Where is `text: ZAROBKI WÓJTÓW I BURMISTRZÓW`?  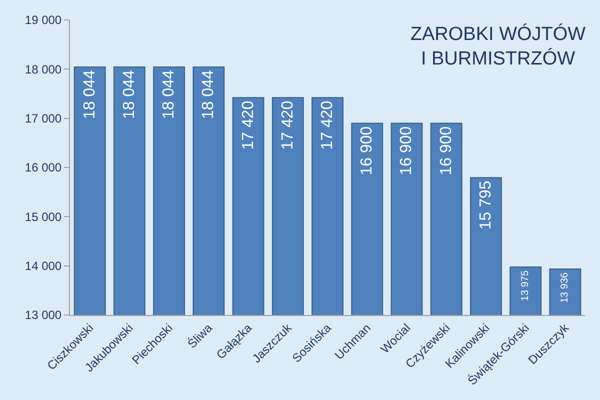
text: ZAROBKI WÓJTÓW I BURMISTRZÓW is located at coordinates (498, 46).